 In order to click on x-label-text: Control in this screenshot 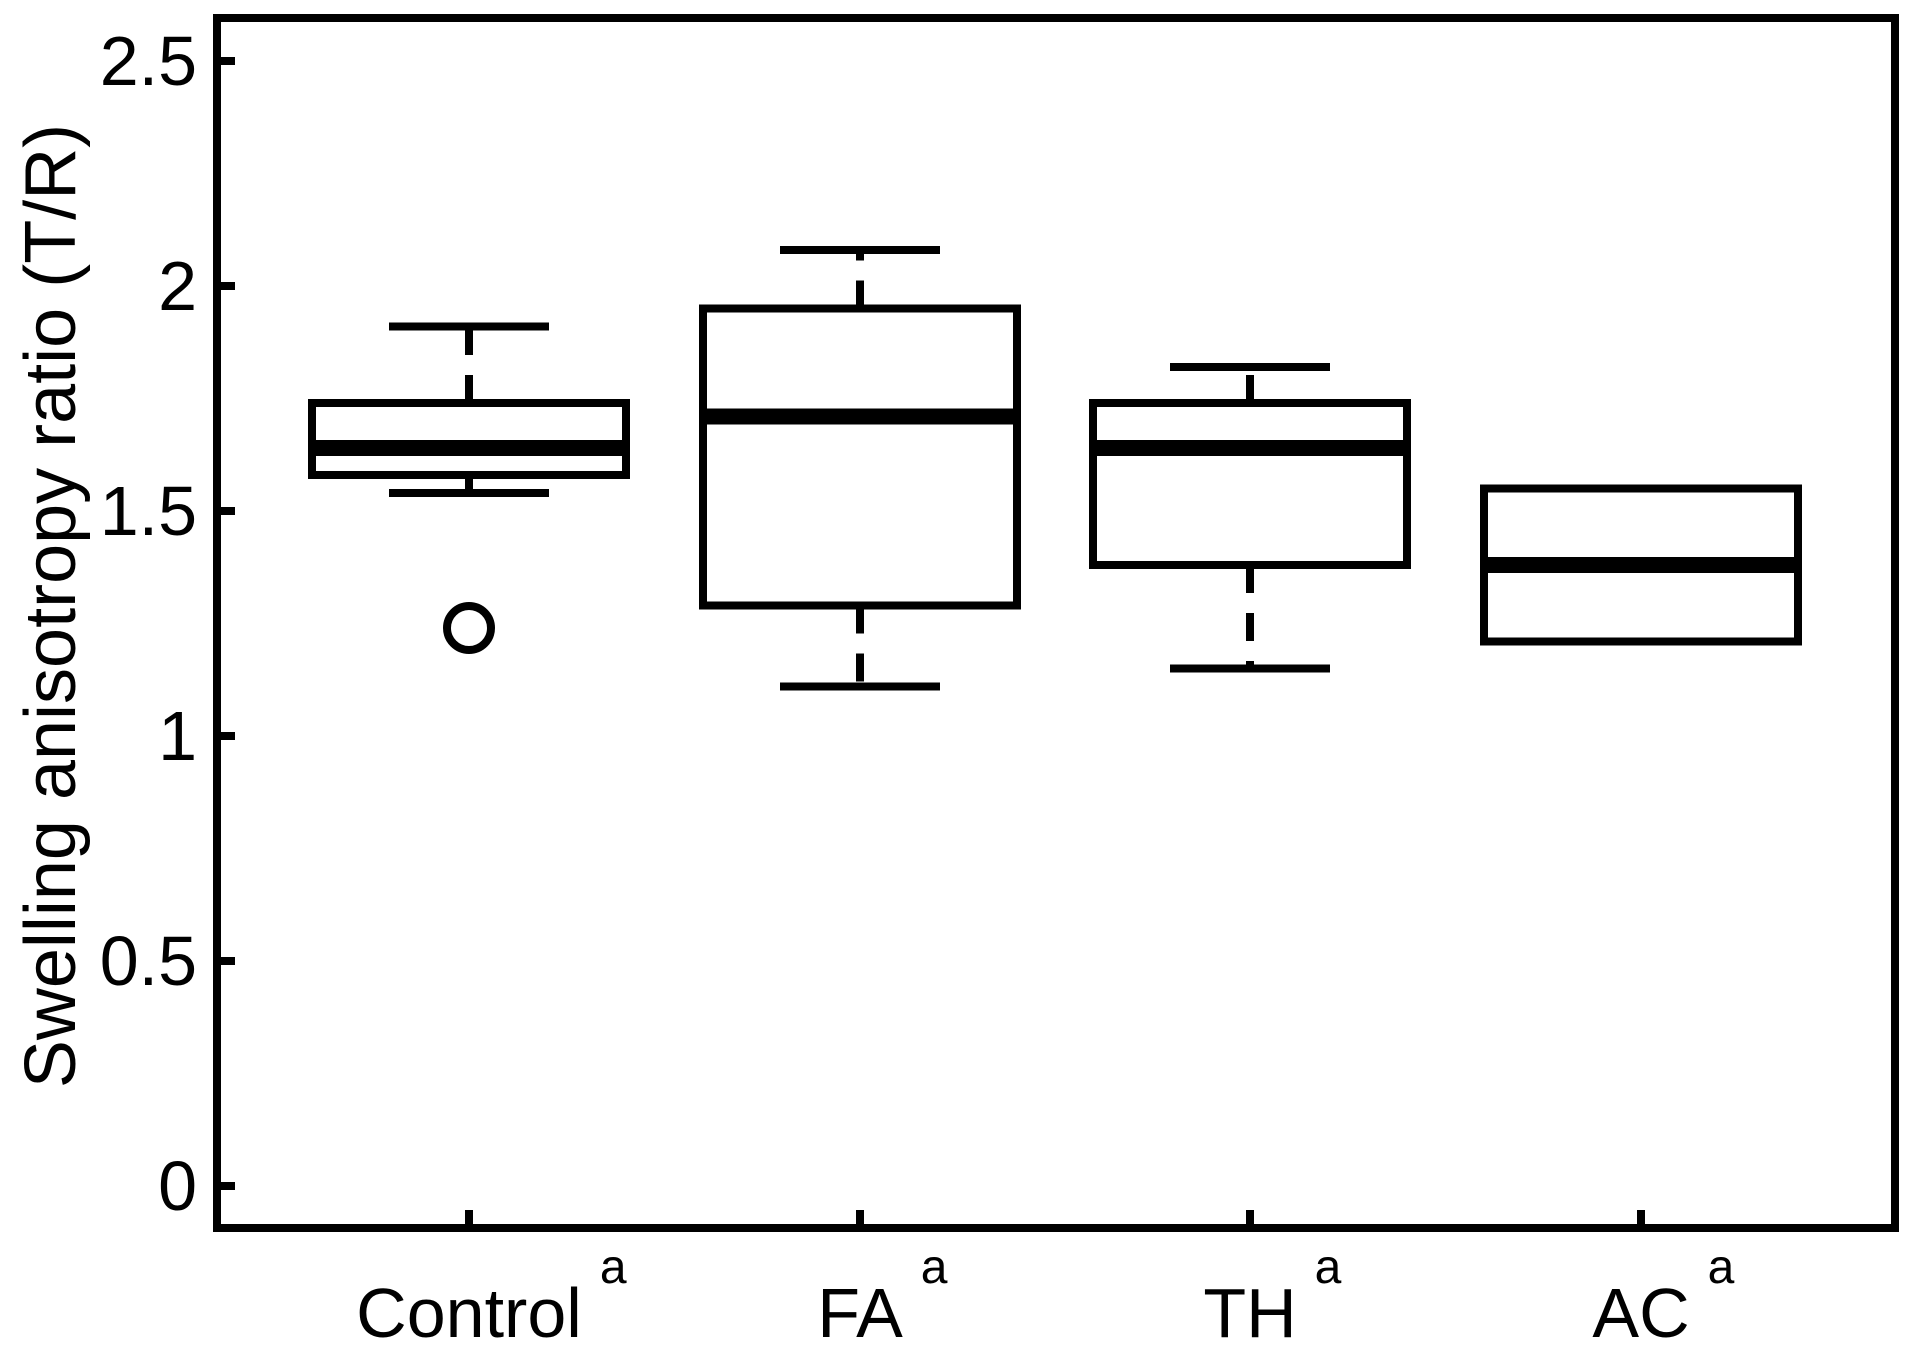, I will do `click(469, 1313)`.